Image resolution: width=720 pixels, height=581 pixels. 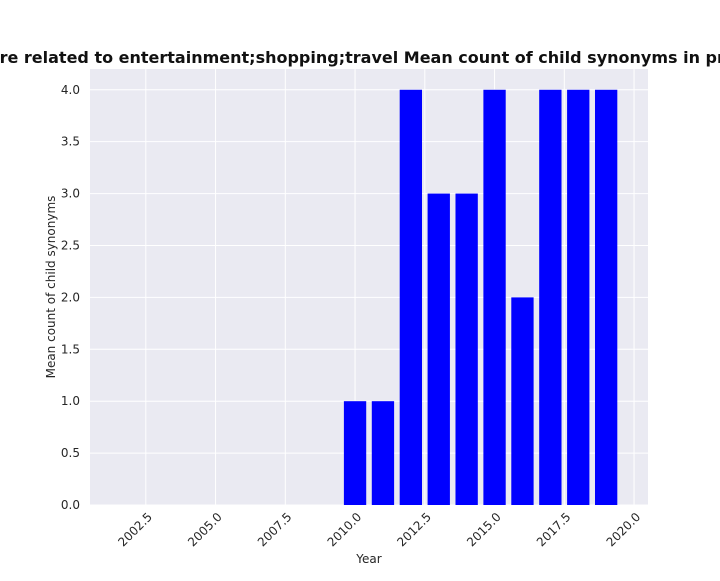 I want to click on y-tick-label: 0.0, so click(x=70, y=505).